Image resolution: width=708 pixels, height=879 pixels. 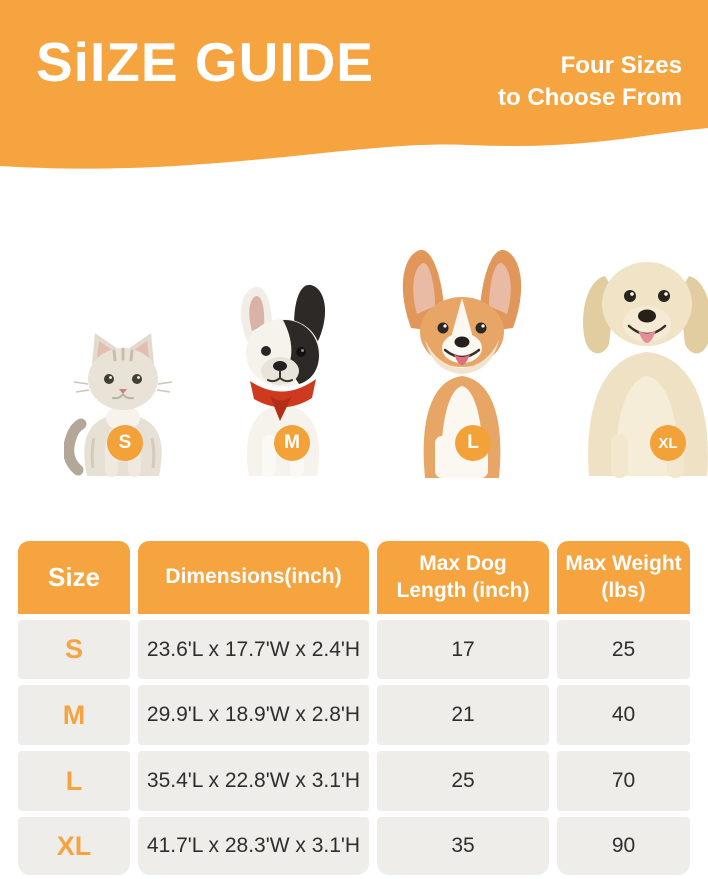 I want to click on row-s-max-weight: 25, so click(x=623, y=649).